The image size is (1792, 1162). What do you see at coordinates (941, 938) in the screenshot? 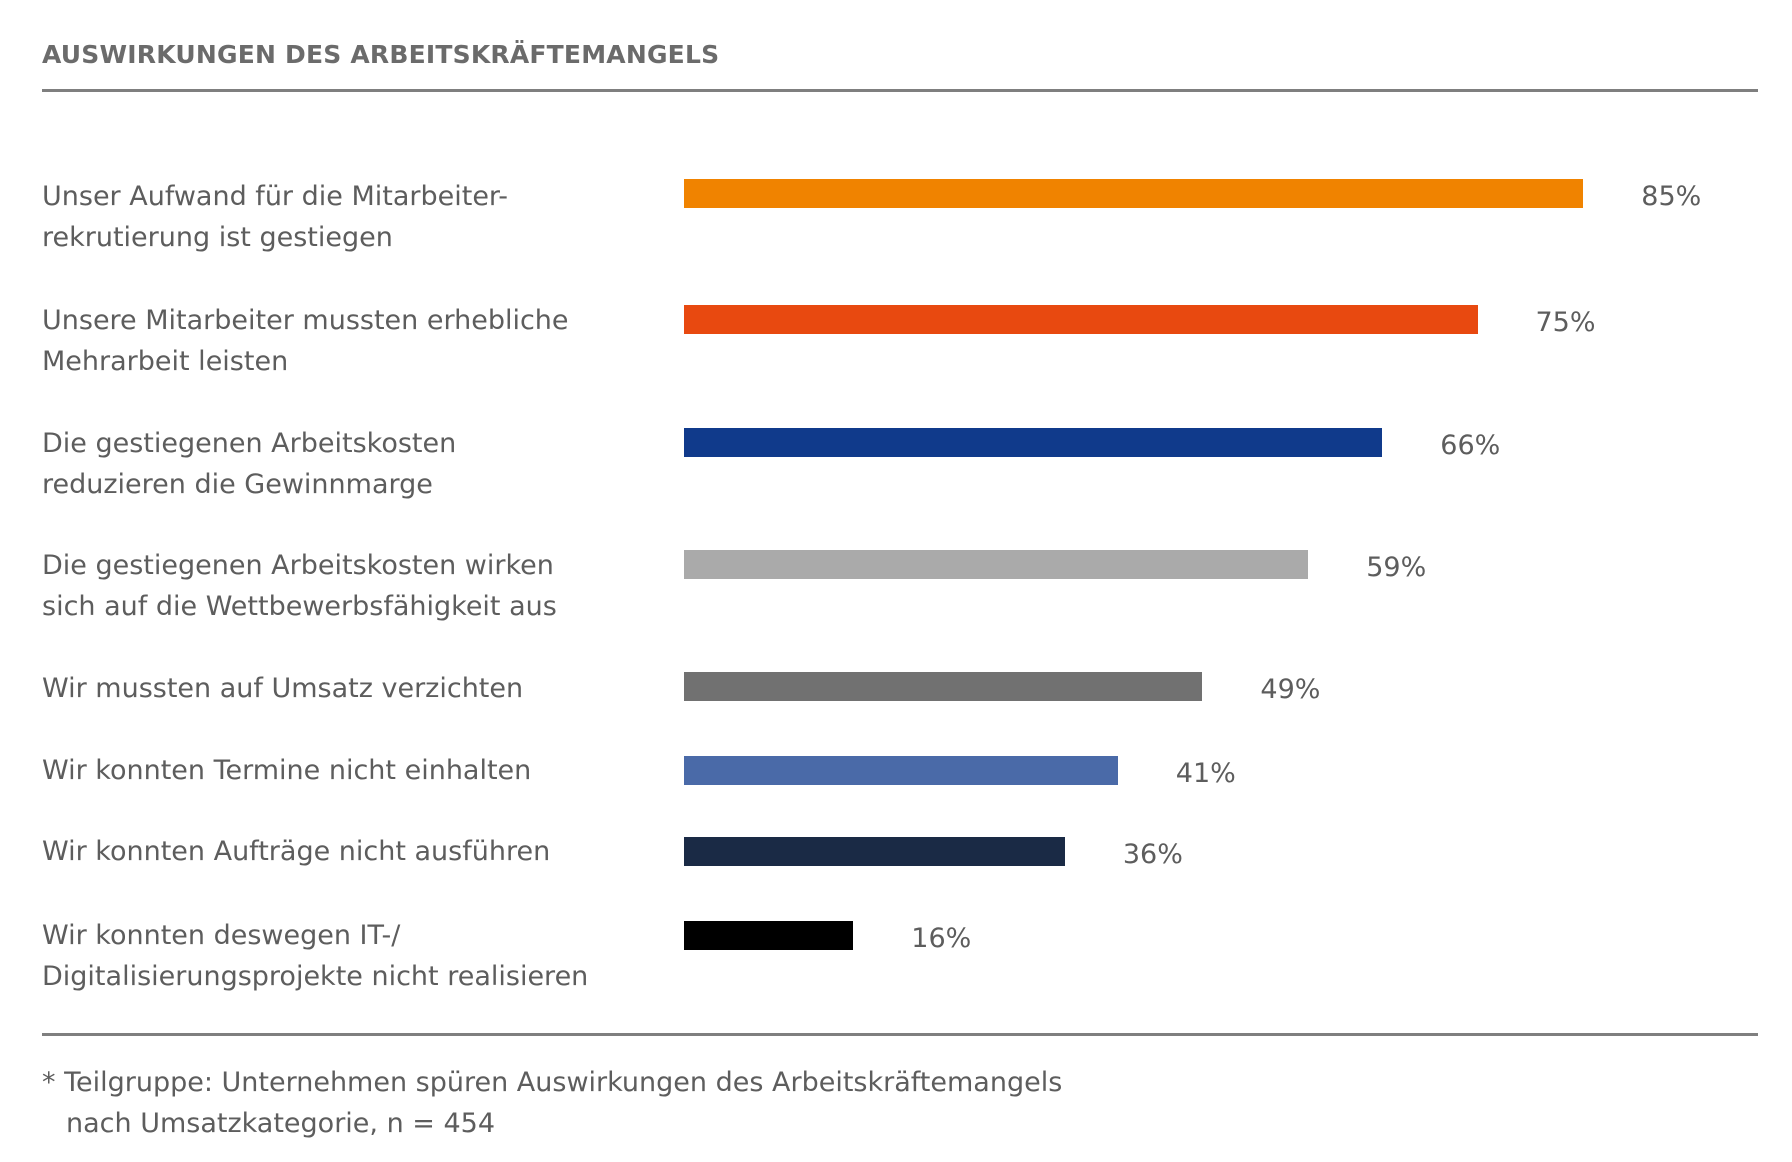
I see `value-label: 16%` at bounding box center [941, 938].